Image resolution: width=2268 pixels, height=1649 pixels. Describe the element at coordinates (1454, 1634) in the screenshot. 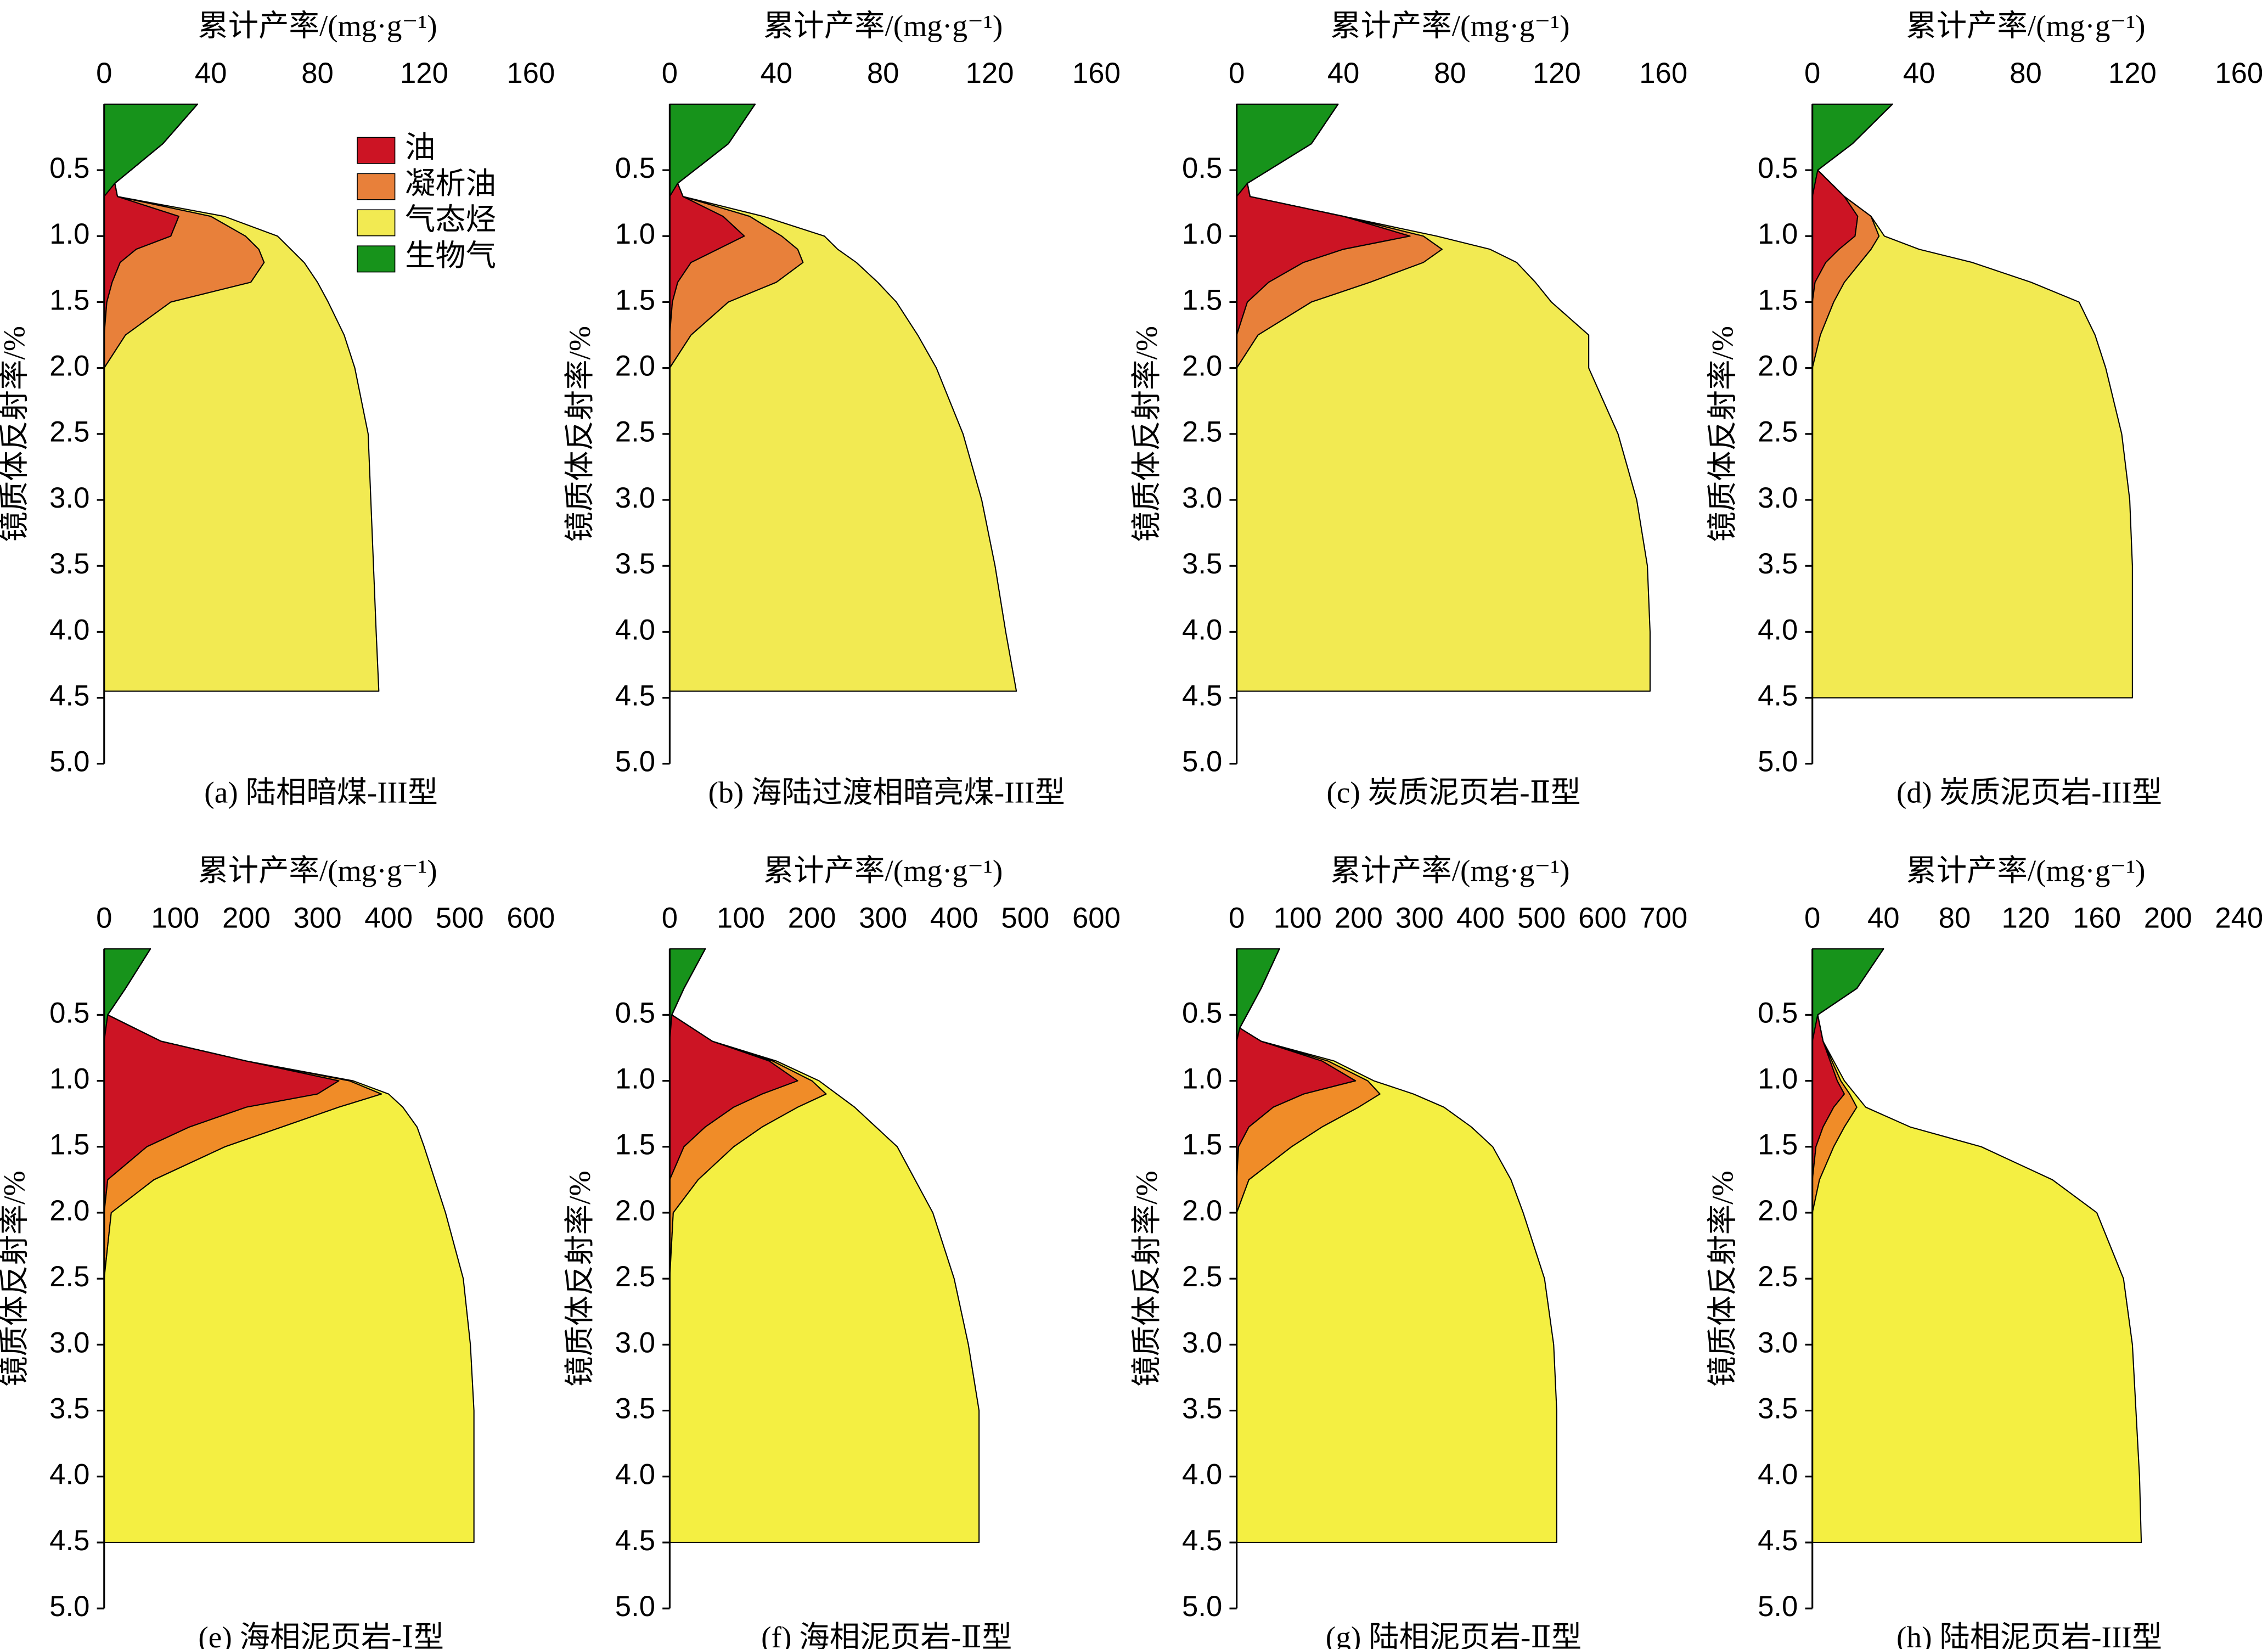

I see `caption: (g) 陆相泥页岩-Ⅱ型` at that location.